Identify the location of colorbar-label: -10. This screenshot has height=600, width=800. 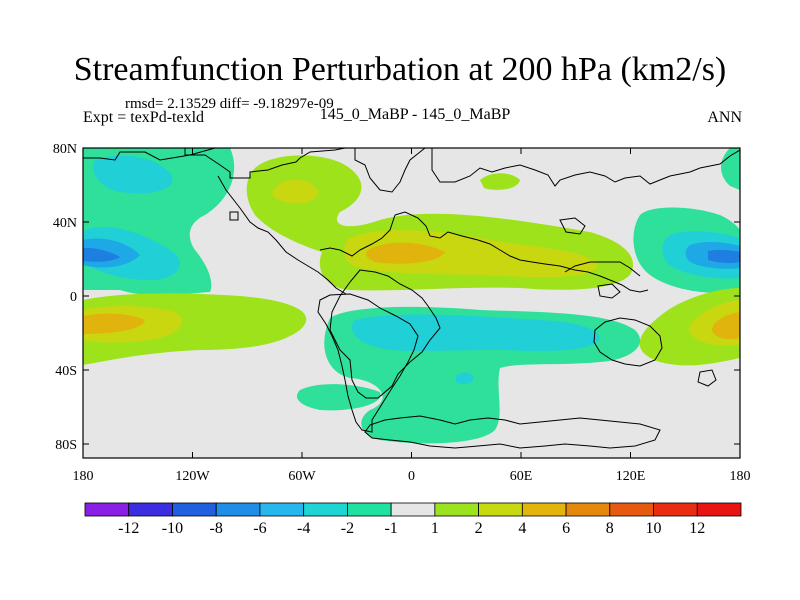
(172, 528).